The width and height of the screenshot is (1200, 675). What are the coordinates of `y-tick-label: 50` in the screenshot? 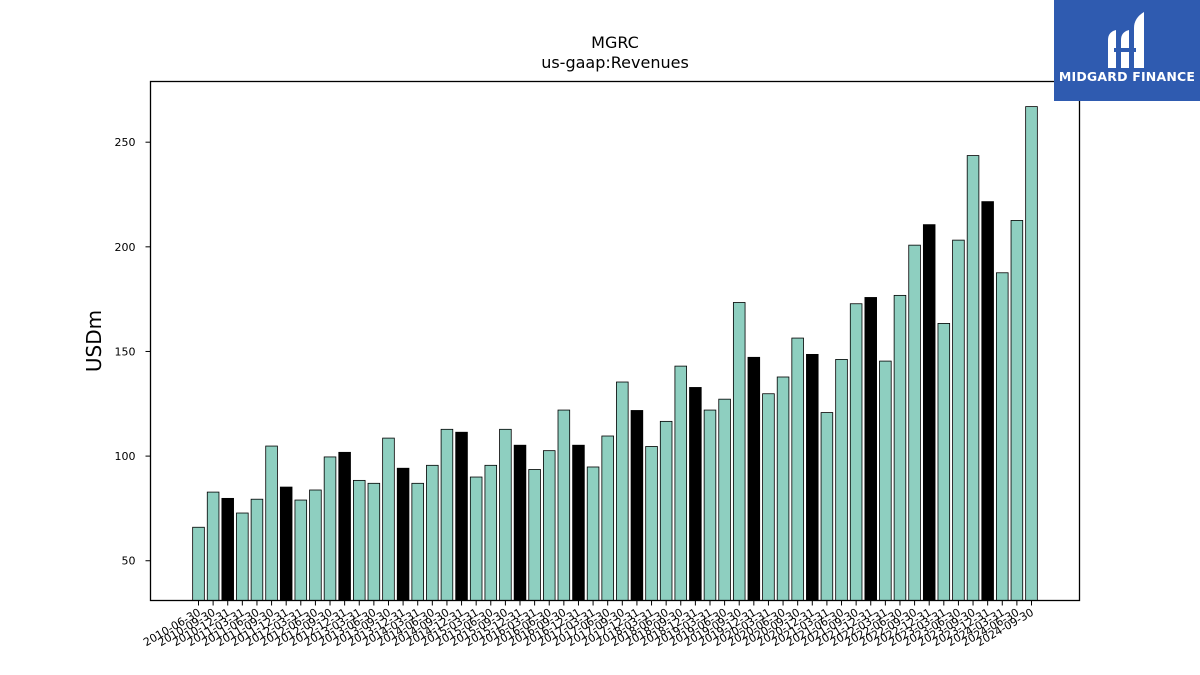 It's located at (129, 561).